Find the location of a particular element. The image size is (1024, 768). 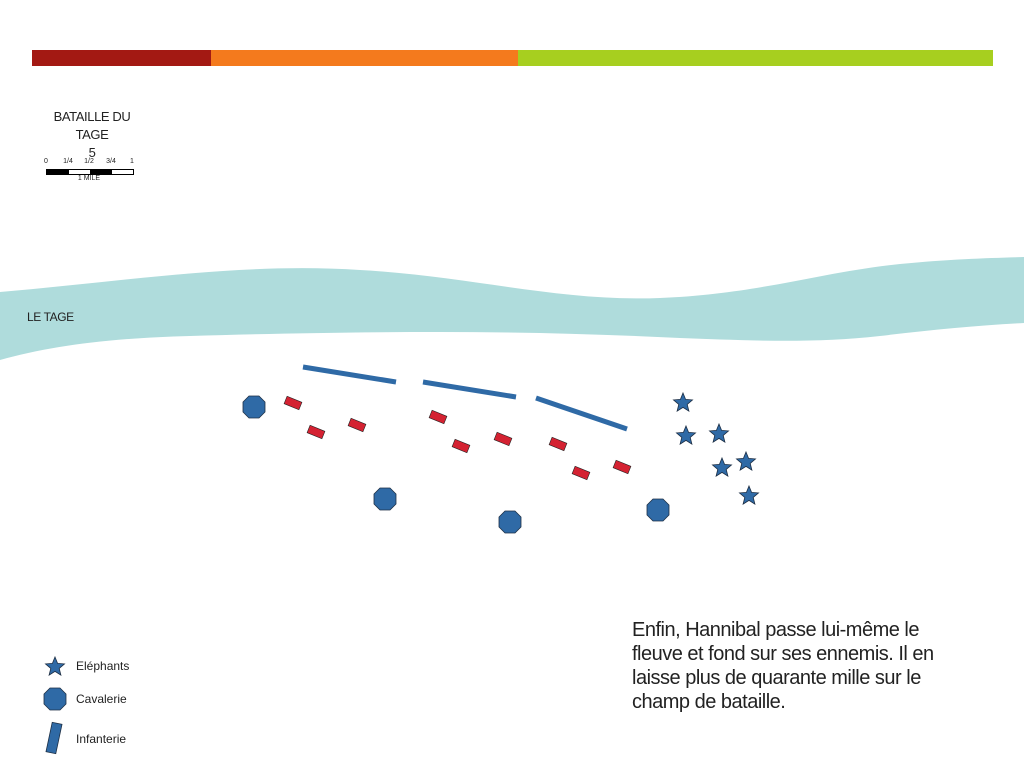

legend-item-infantry: Infanterie is located at coordinates (120, 737).